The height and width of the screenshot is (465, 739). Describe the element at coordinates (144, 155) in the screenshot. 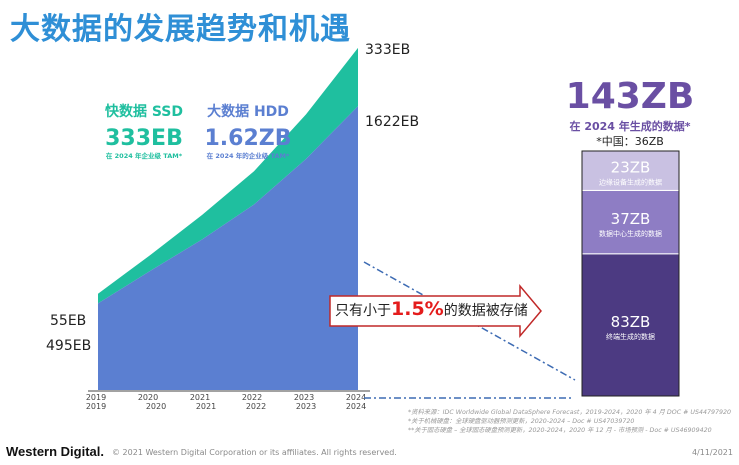

I see `callout-sub: 在 2024 年企业级 TAM*` at that location.